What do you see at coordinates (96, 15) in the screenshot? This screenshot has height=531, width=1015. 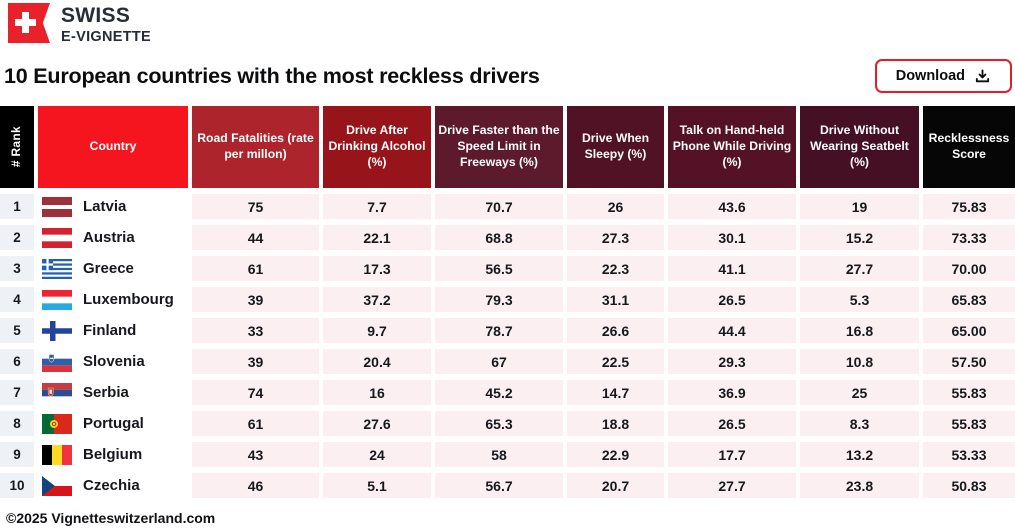 I see `brand-name-top: SWISS` at bounding box center [96, 15].